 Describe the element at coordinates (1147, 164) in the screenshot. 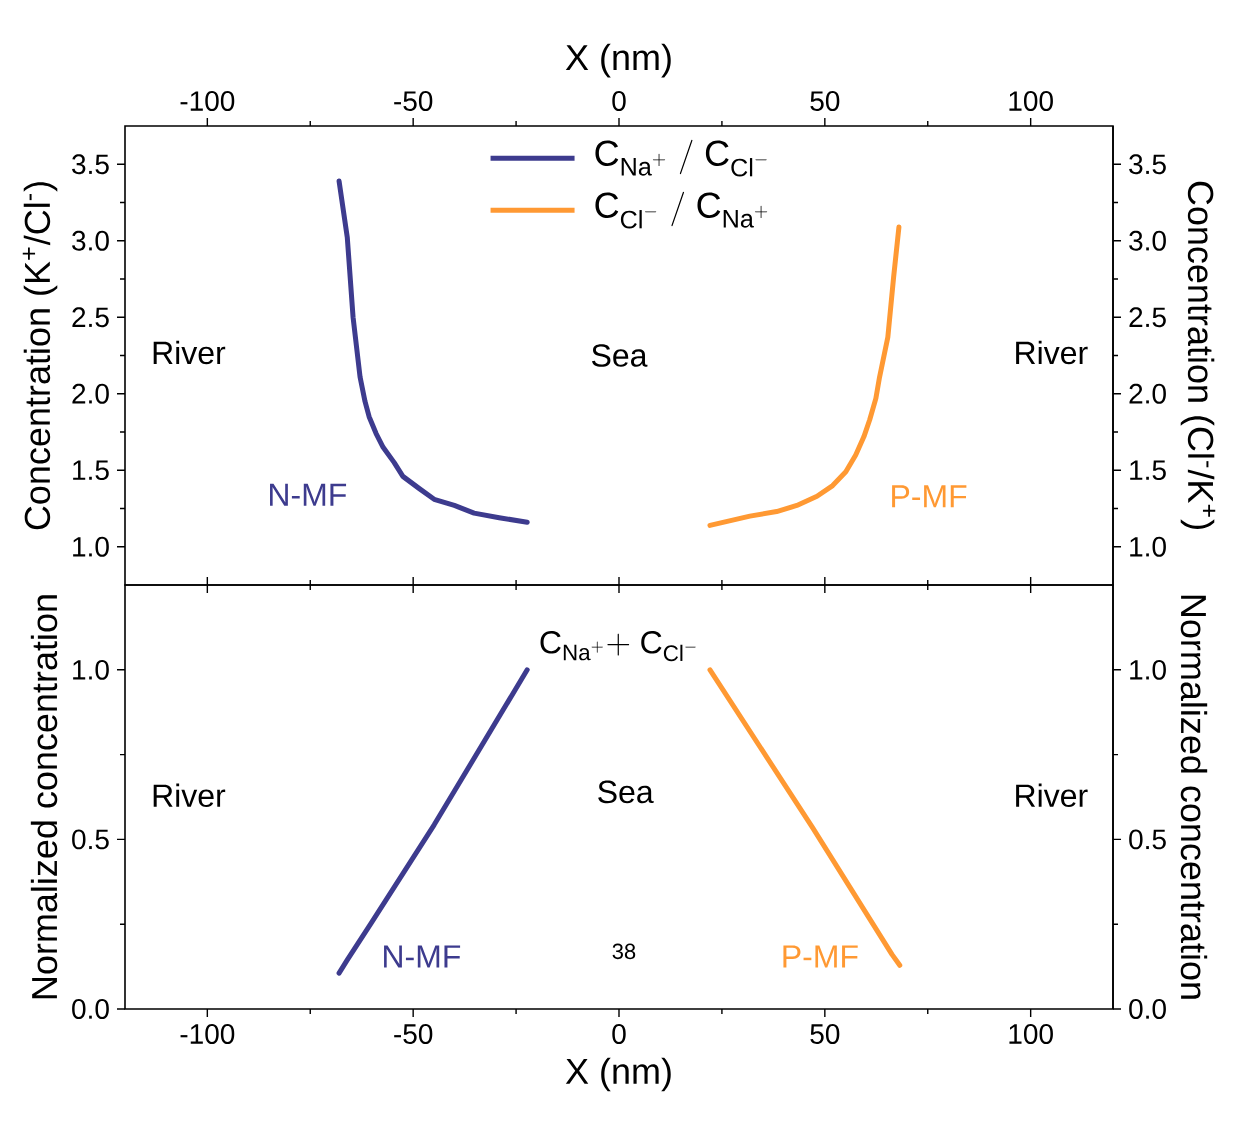

I see `y2-tick-label: 3.5` at that location.